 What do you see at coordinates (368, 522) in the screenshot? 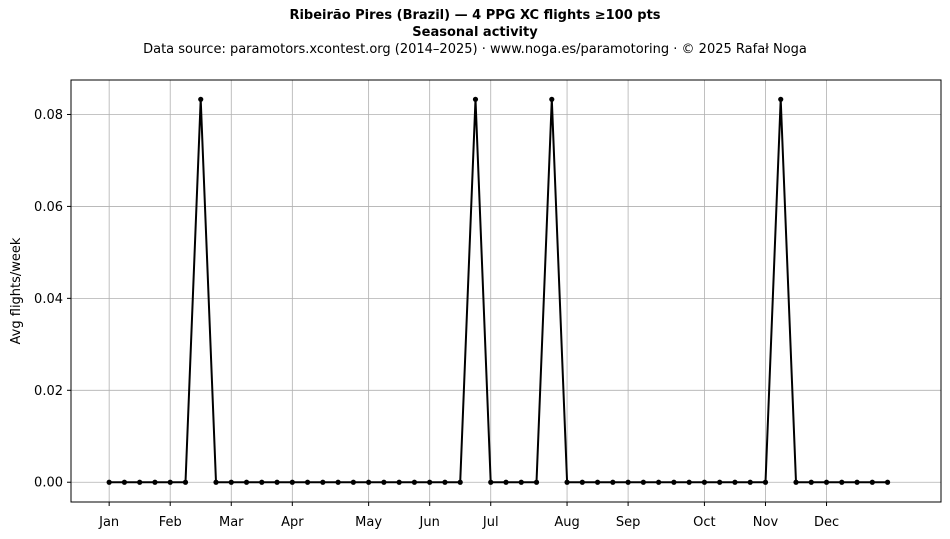
I see `x-tick-label: May` at bounding box center [368, 522].